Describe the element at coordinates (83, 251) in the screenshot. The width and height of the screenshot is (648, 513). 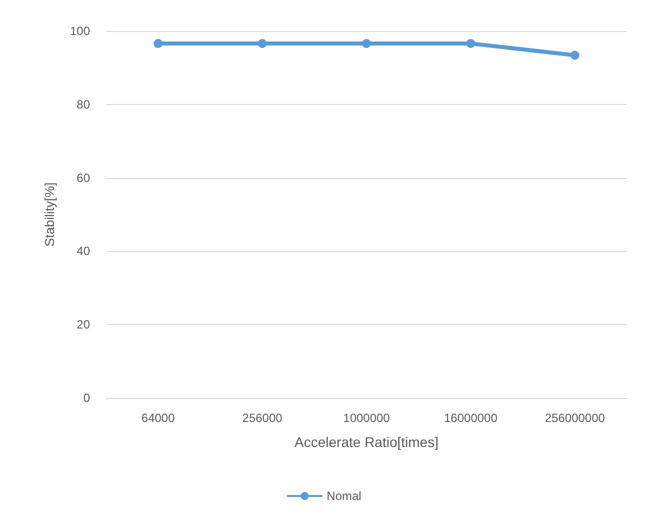
I see `y-tick-label: 40` at that location.